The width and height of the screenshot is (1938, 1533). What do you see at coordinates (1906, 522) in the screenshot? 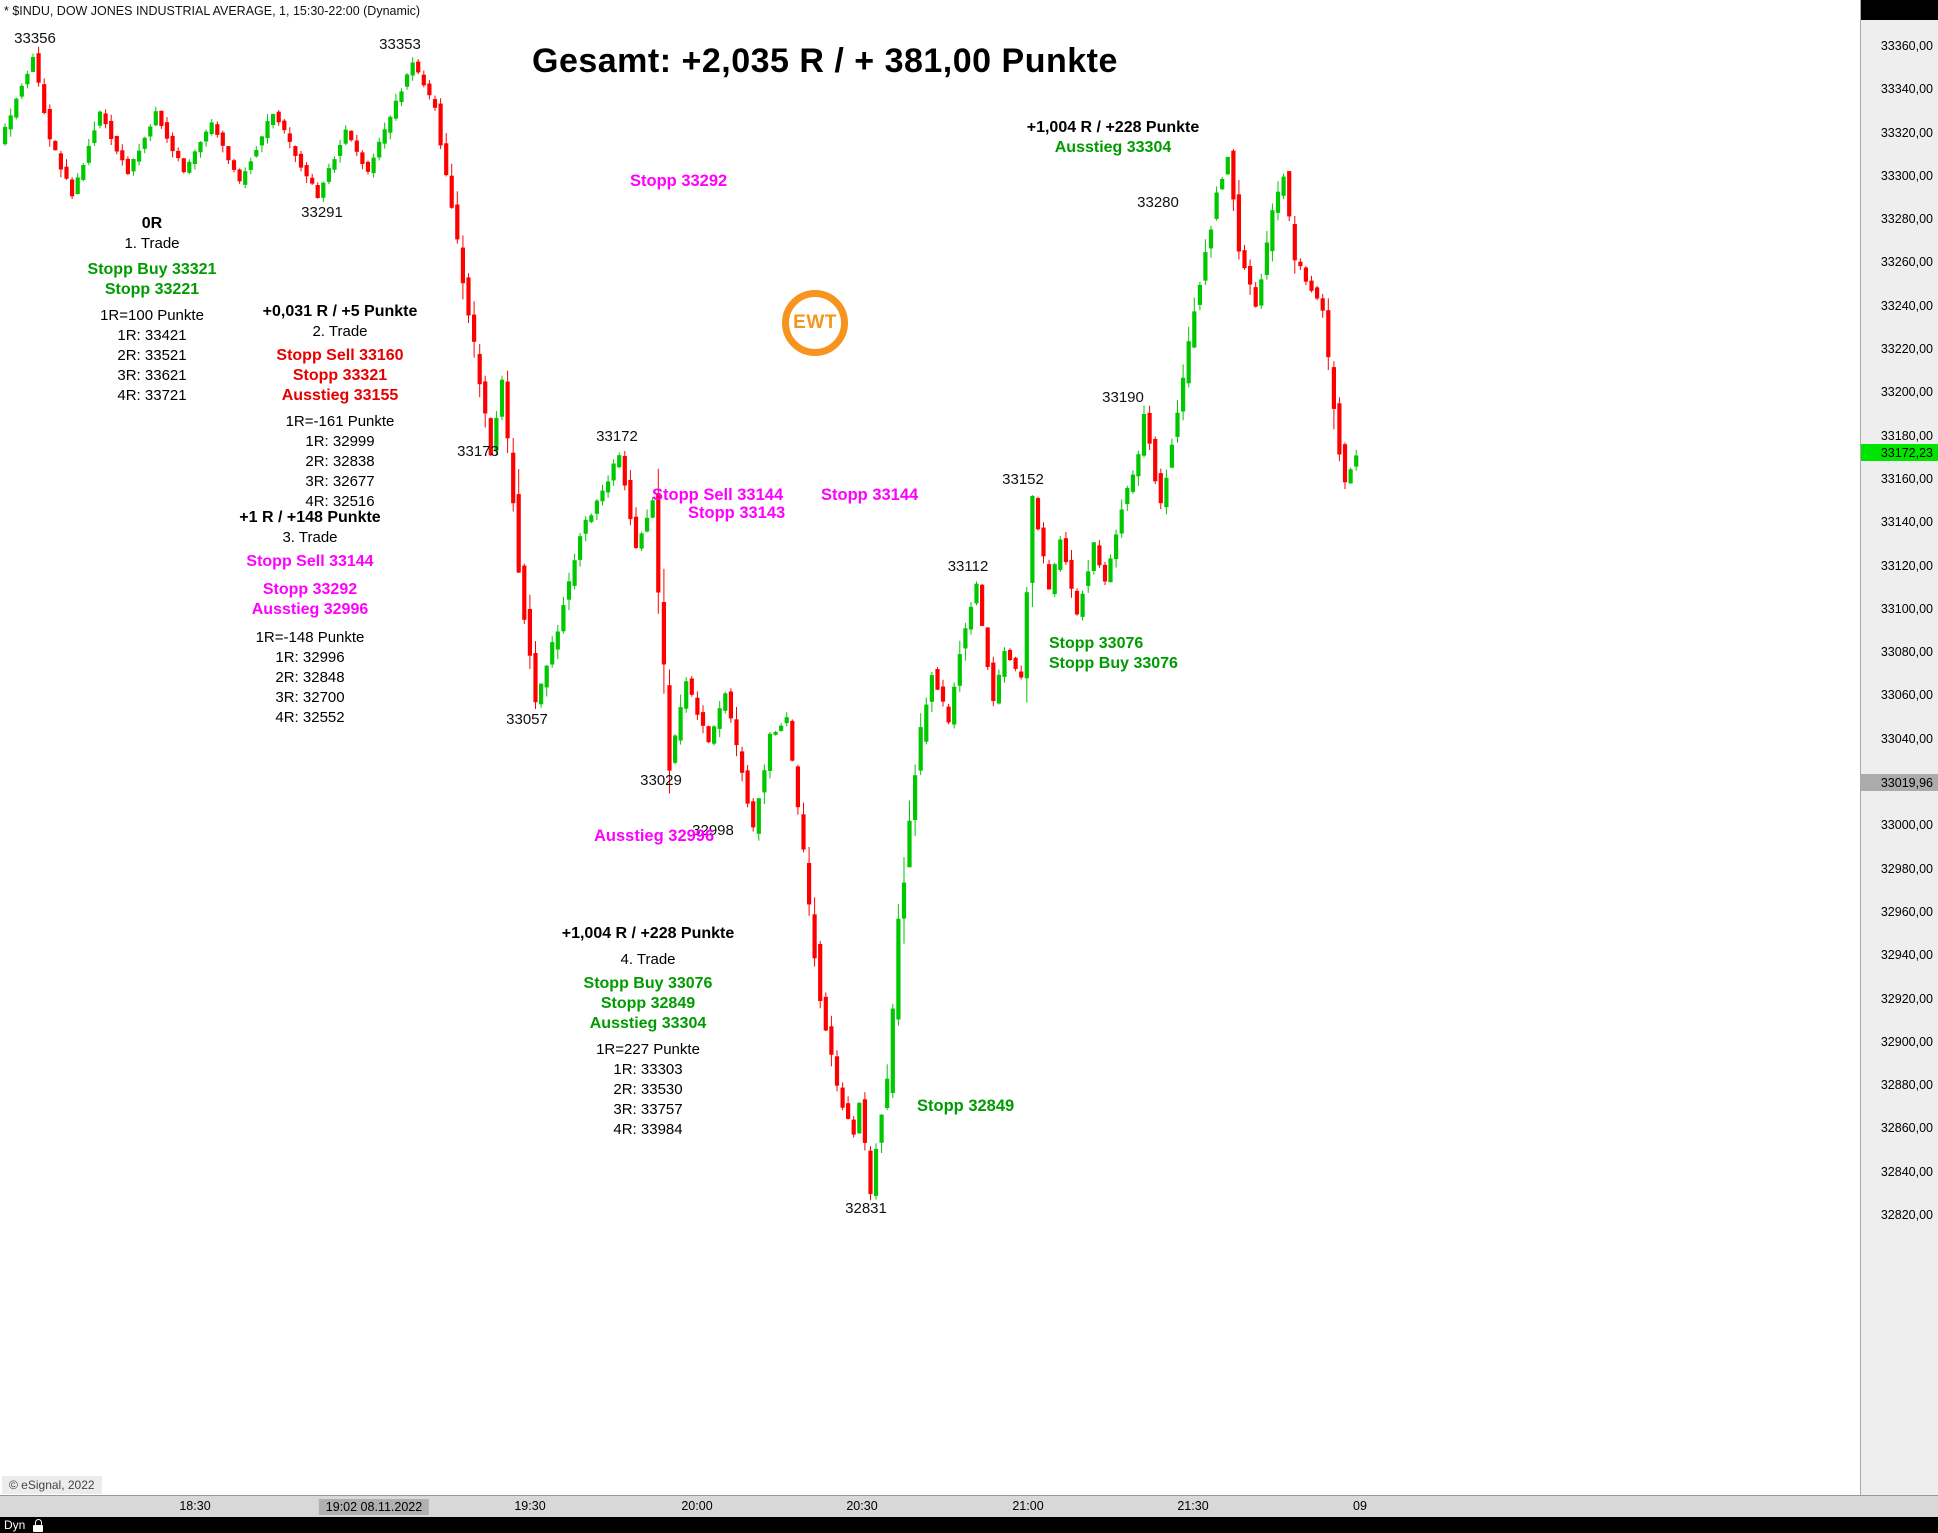
I see `price-tick-label: 33140,00` at bounding box center [1906, 522].